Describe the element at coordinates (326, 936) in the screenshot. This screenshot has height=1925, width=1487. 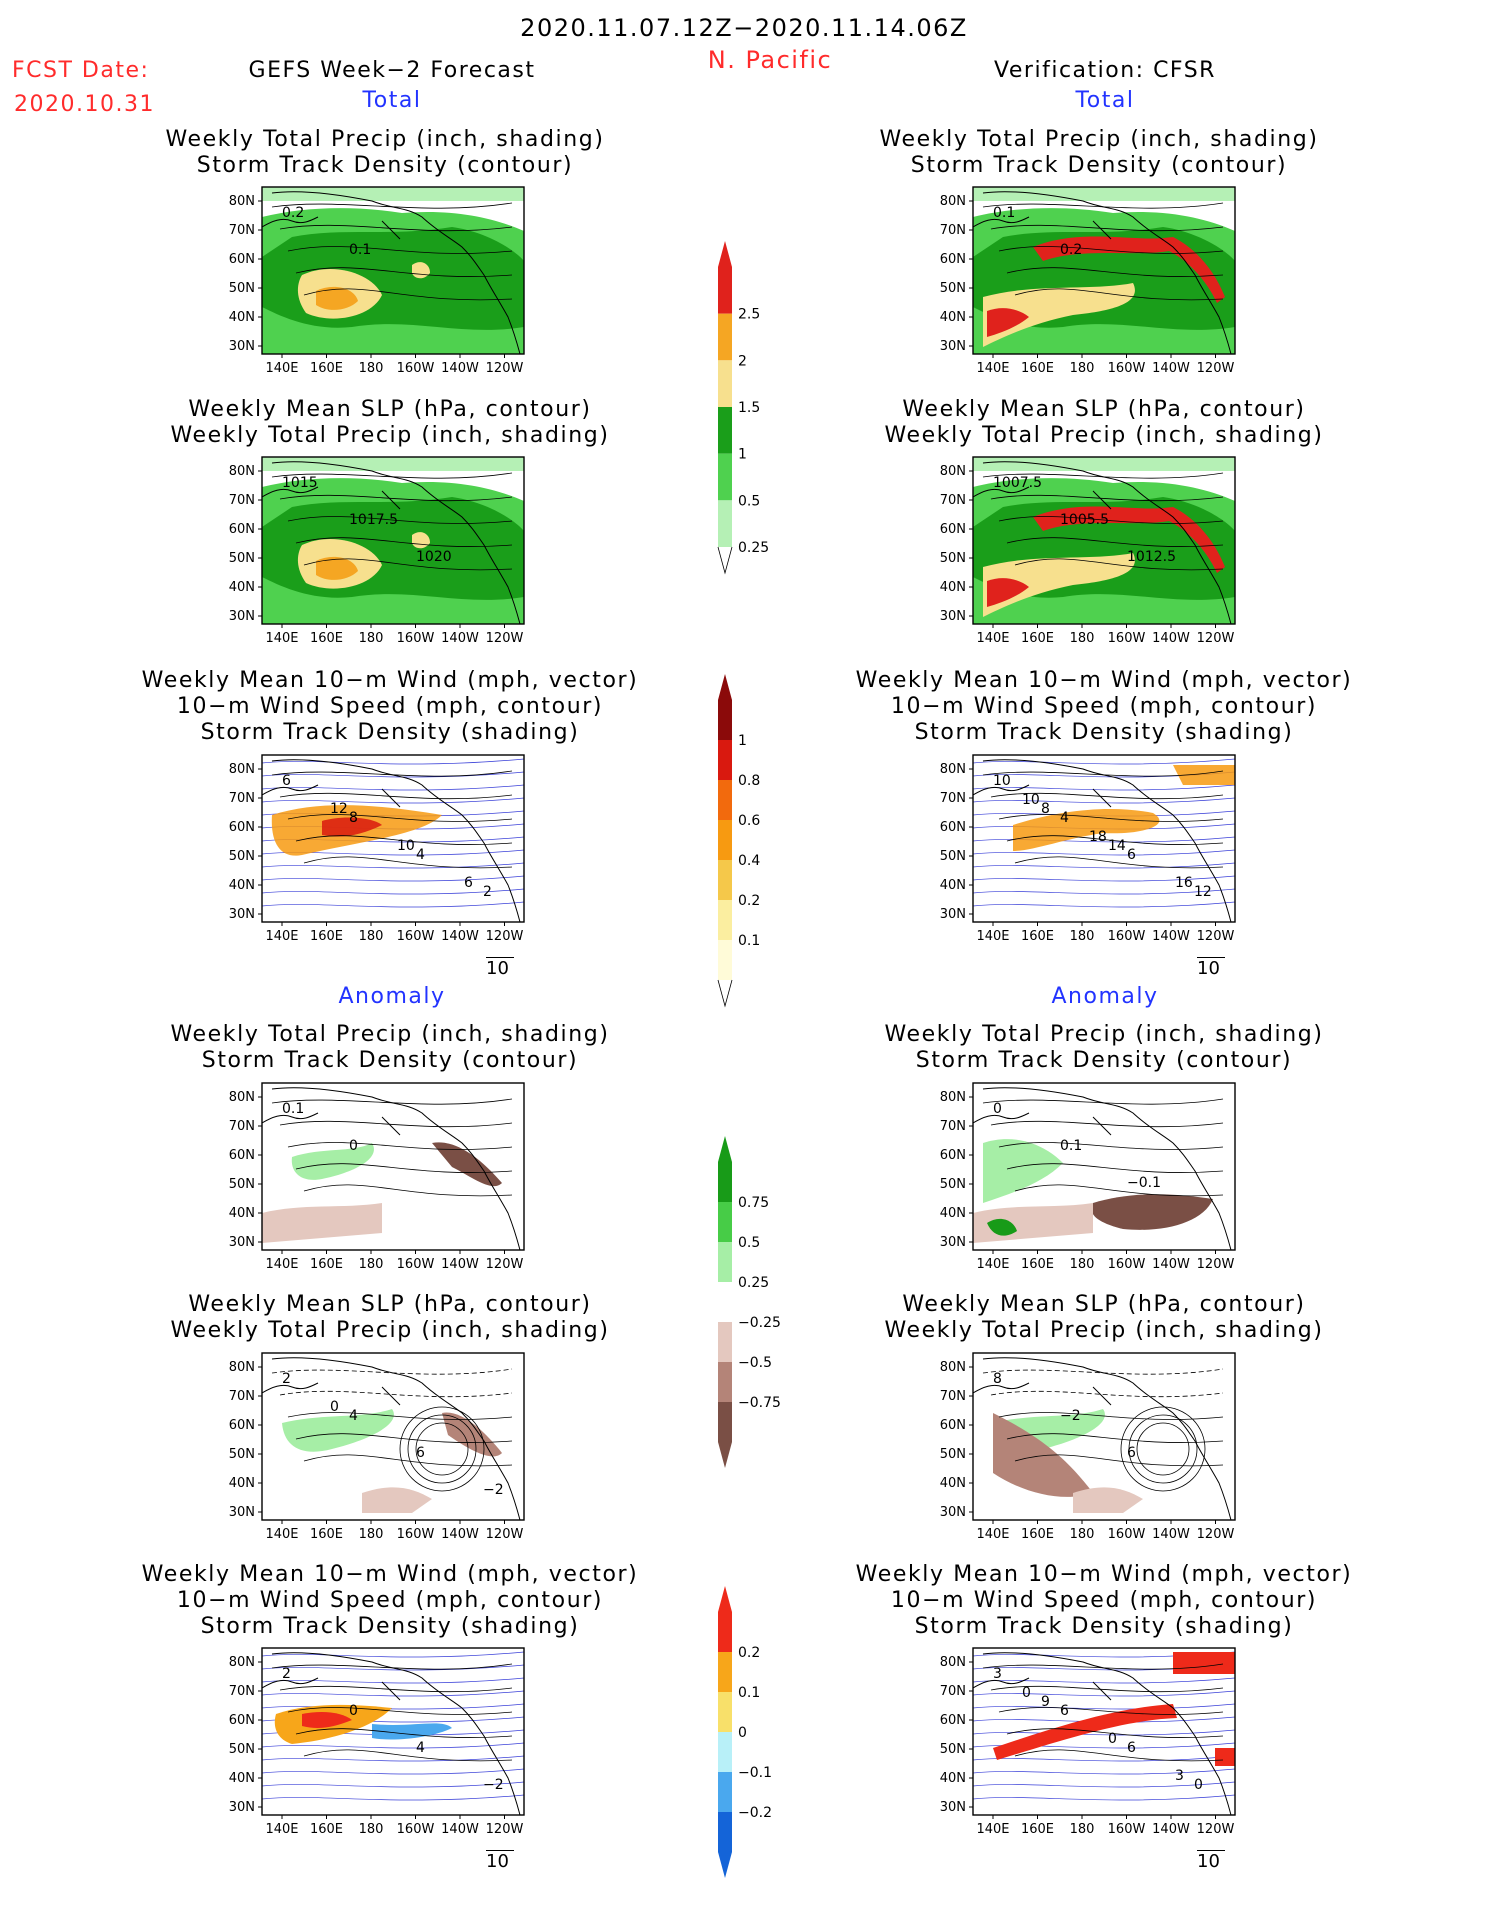
I see `lon-label: 160E` at that location.